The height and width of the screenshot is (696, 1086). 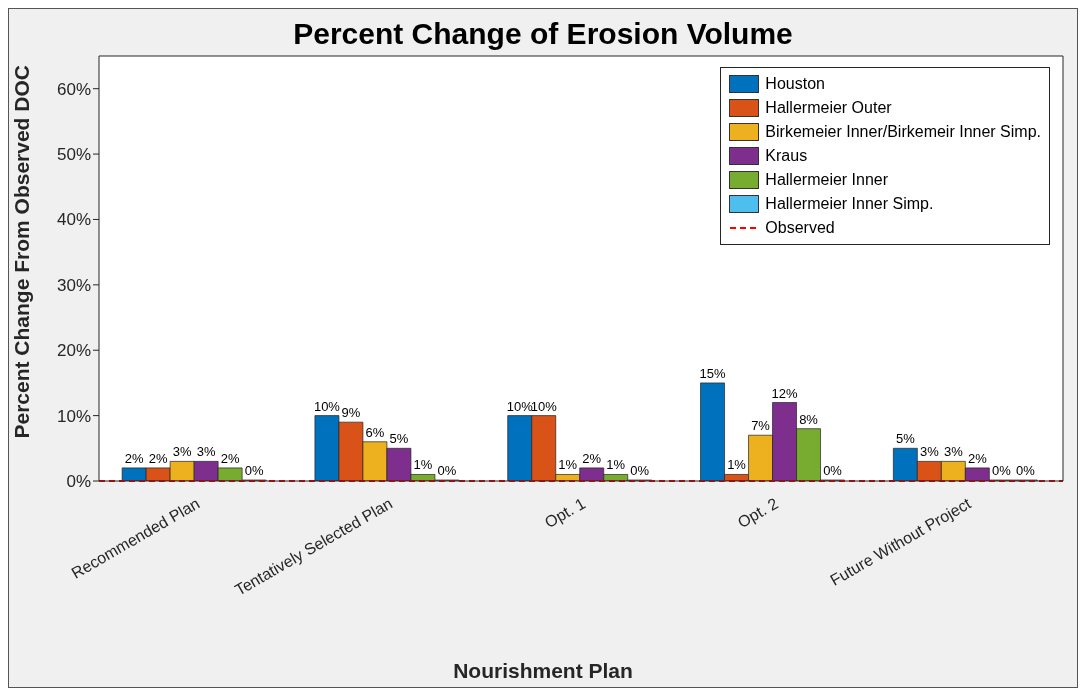 I want to click on data-label: 9%, so click(x=351, y=413).